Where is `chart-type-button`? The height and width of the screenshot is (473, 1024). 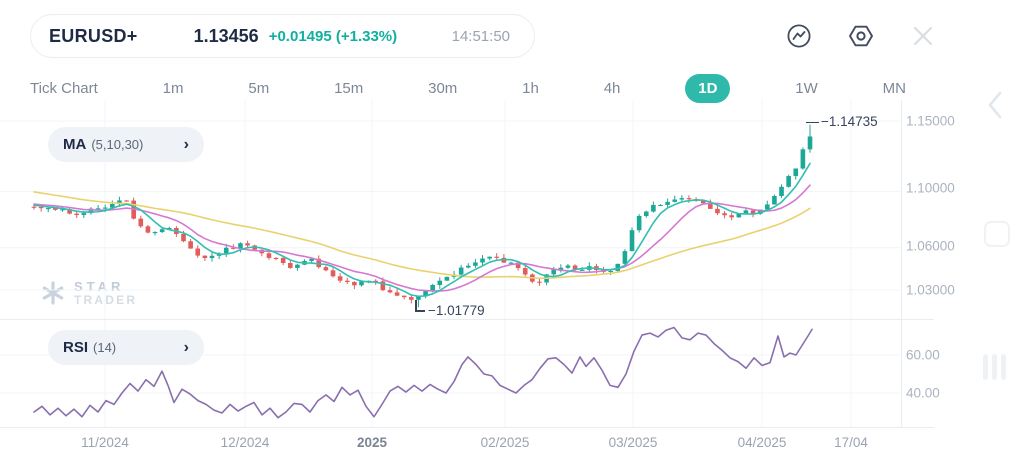 chart-type-button is located at coordinates (799, 36).